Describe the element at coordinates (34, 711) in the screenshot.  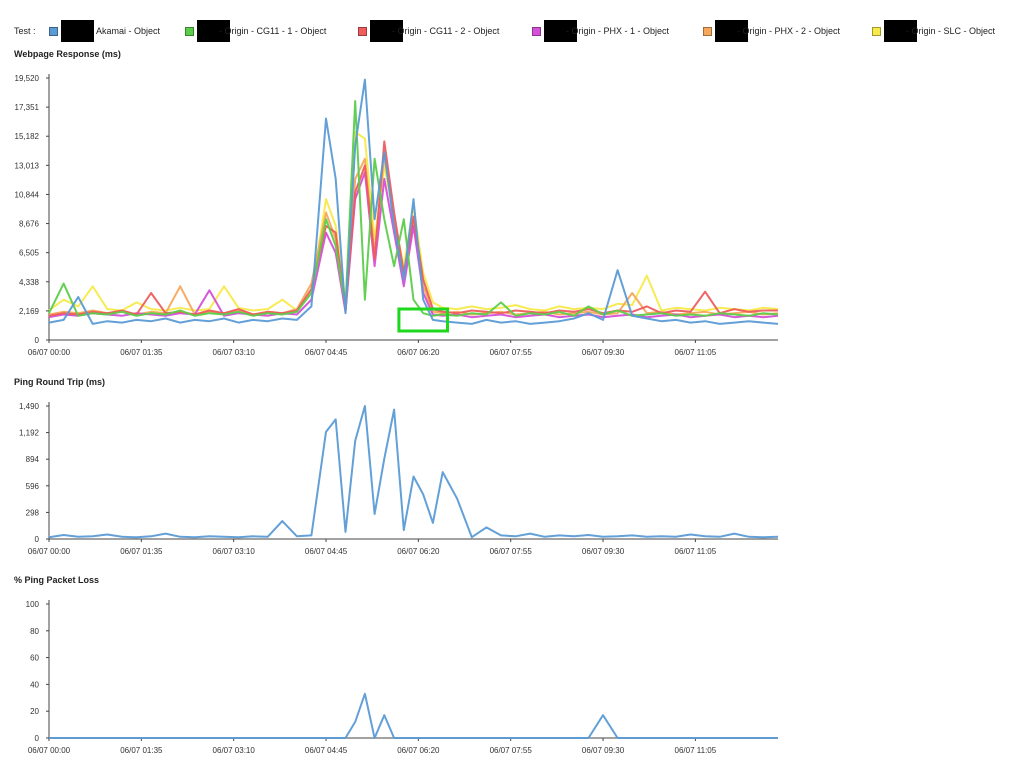
I see `y-tick-label: 20` at that location.